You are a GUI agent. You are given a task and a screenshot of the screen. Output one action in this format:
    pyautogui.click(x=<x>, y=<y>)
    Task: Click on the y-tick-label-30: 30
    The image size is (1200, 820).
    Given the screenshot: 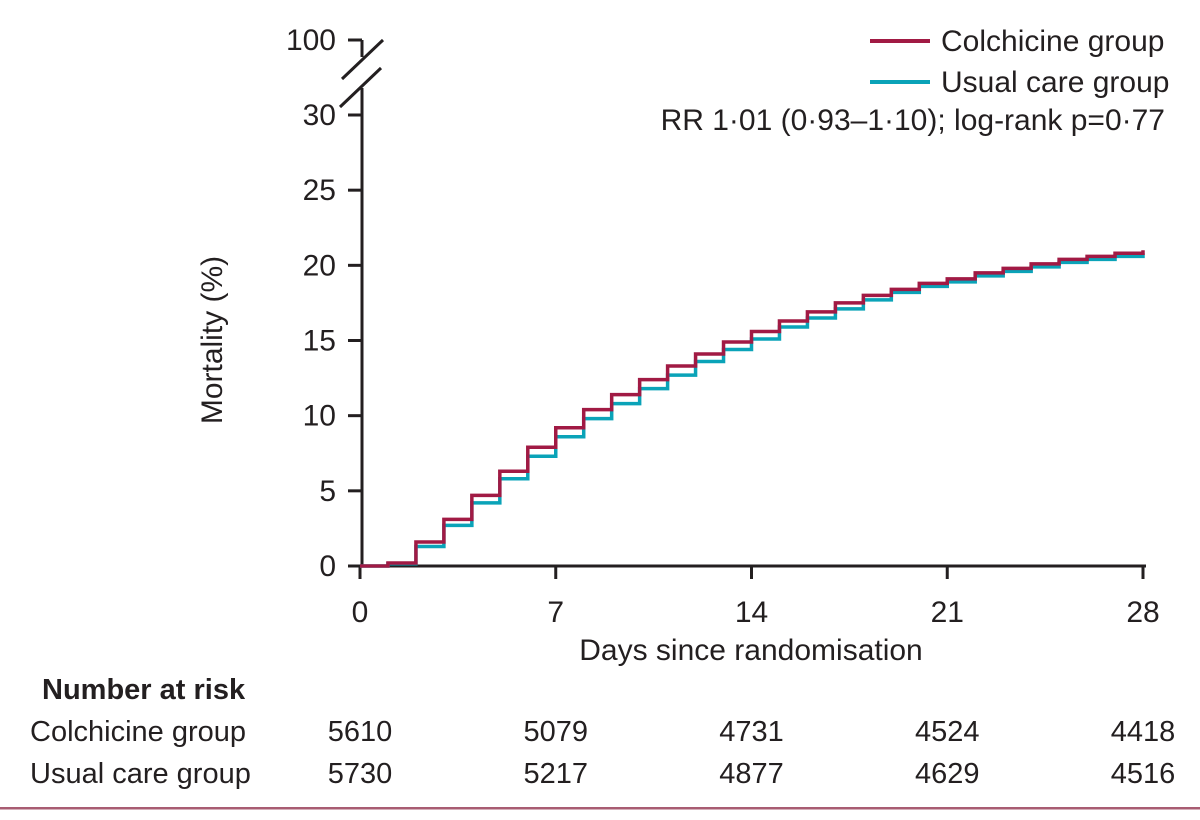 What is the action you would take?
    pyautogui.click(x=319, y=115)
    